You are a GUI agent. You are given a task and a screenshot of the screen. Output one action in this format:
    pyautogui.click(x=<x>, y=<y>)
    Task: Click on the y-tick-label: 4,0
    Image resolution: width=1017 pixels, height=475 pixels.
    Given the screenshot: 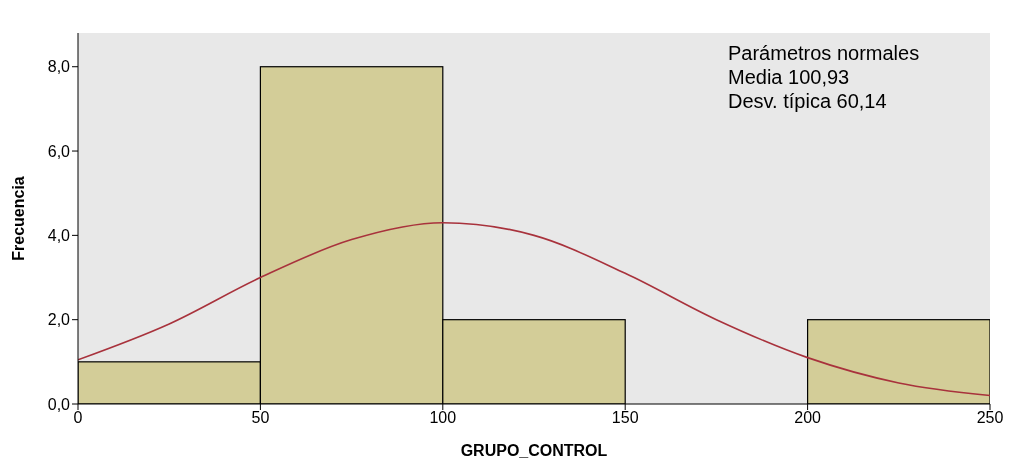 What is the action you would take?
    pyautogui.click(x=59, y=236)
    